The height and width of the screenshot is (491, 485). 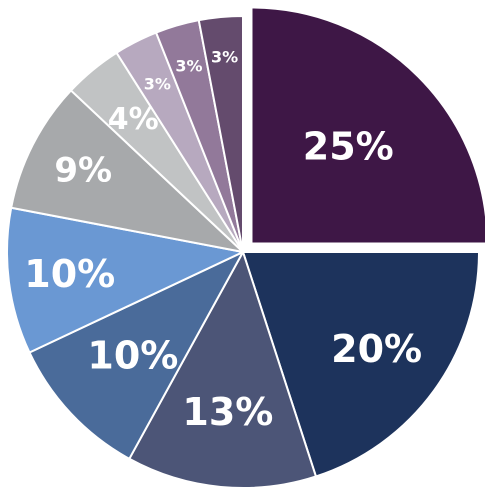 I want to click on slice-label-7: 4%, so click(x=133, y=119).